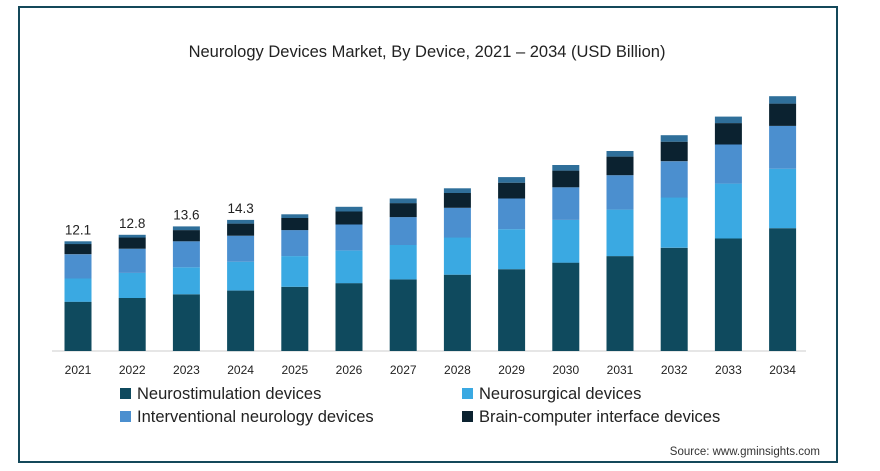 This screenshot has height=471, width=880. I want to click on bar-segment-2028-s3, so click(457, 200).